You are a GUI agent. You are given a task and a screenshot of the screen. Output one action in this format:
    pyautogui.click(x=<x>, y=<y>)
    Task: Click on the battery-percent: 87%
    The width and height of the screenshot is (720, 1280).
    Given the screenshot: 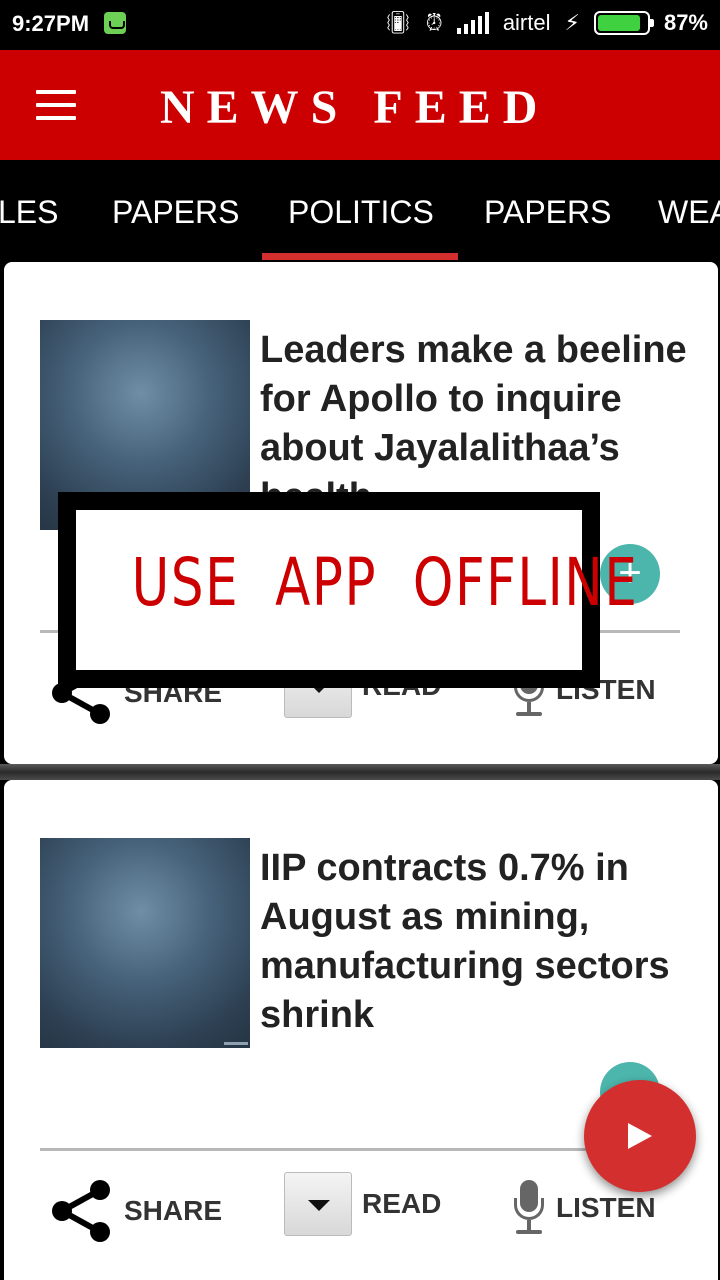 What is the action you would take?
    pyautogui.click(x=685, y=22)
    